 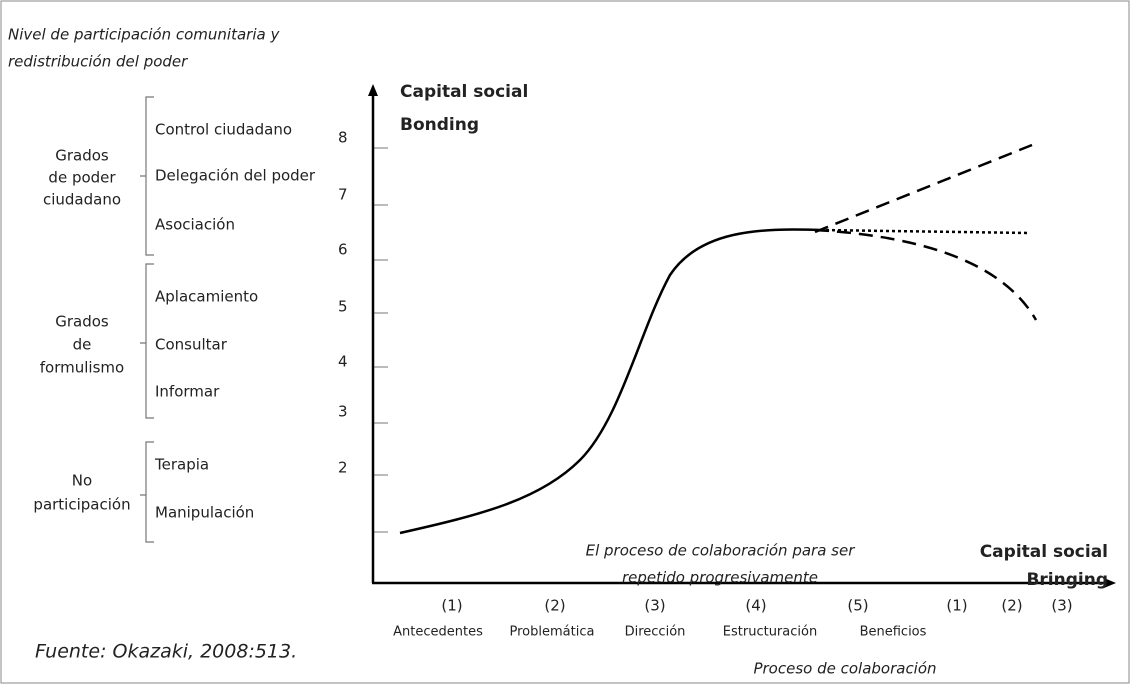 I want to click on item: Asociación, so click(x=195, y=225).